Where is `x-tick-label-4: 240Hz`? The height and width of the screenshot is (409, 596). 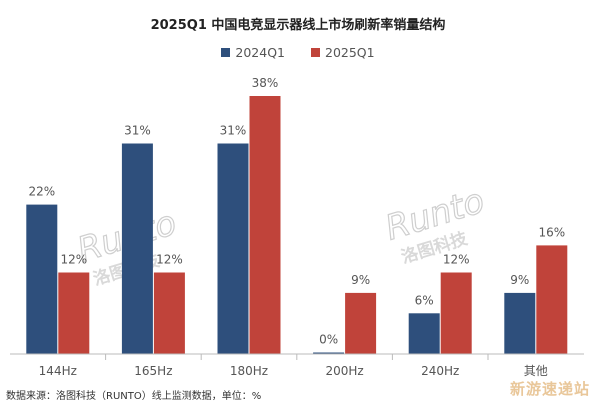 x-tick-label-4: 240Hz is located at coordinates (440, 371).